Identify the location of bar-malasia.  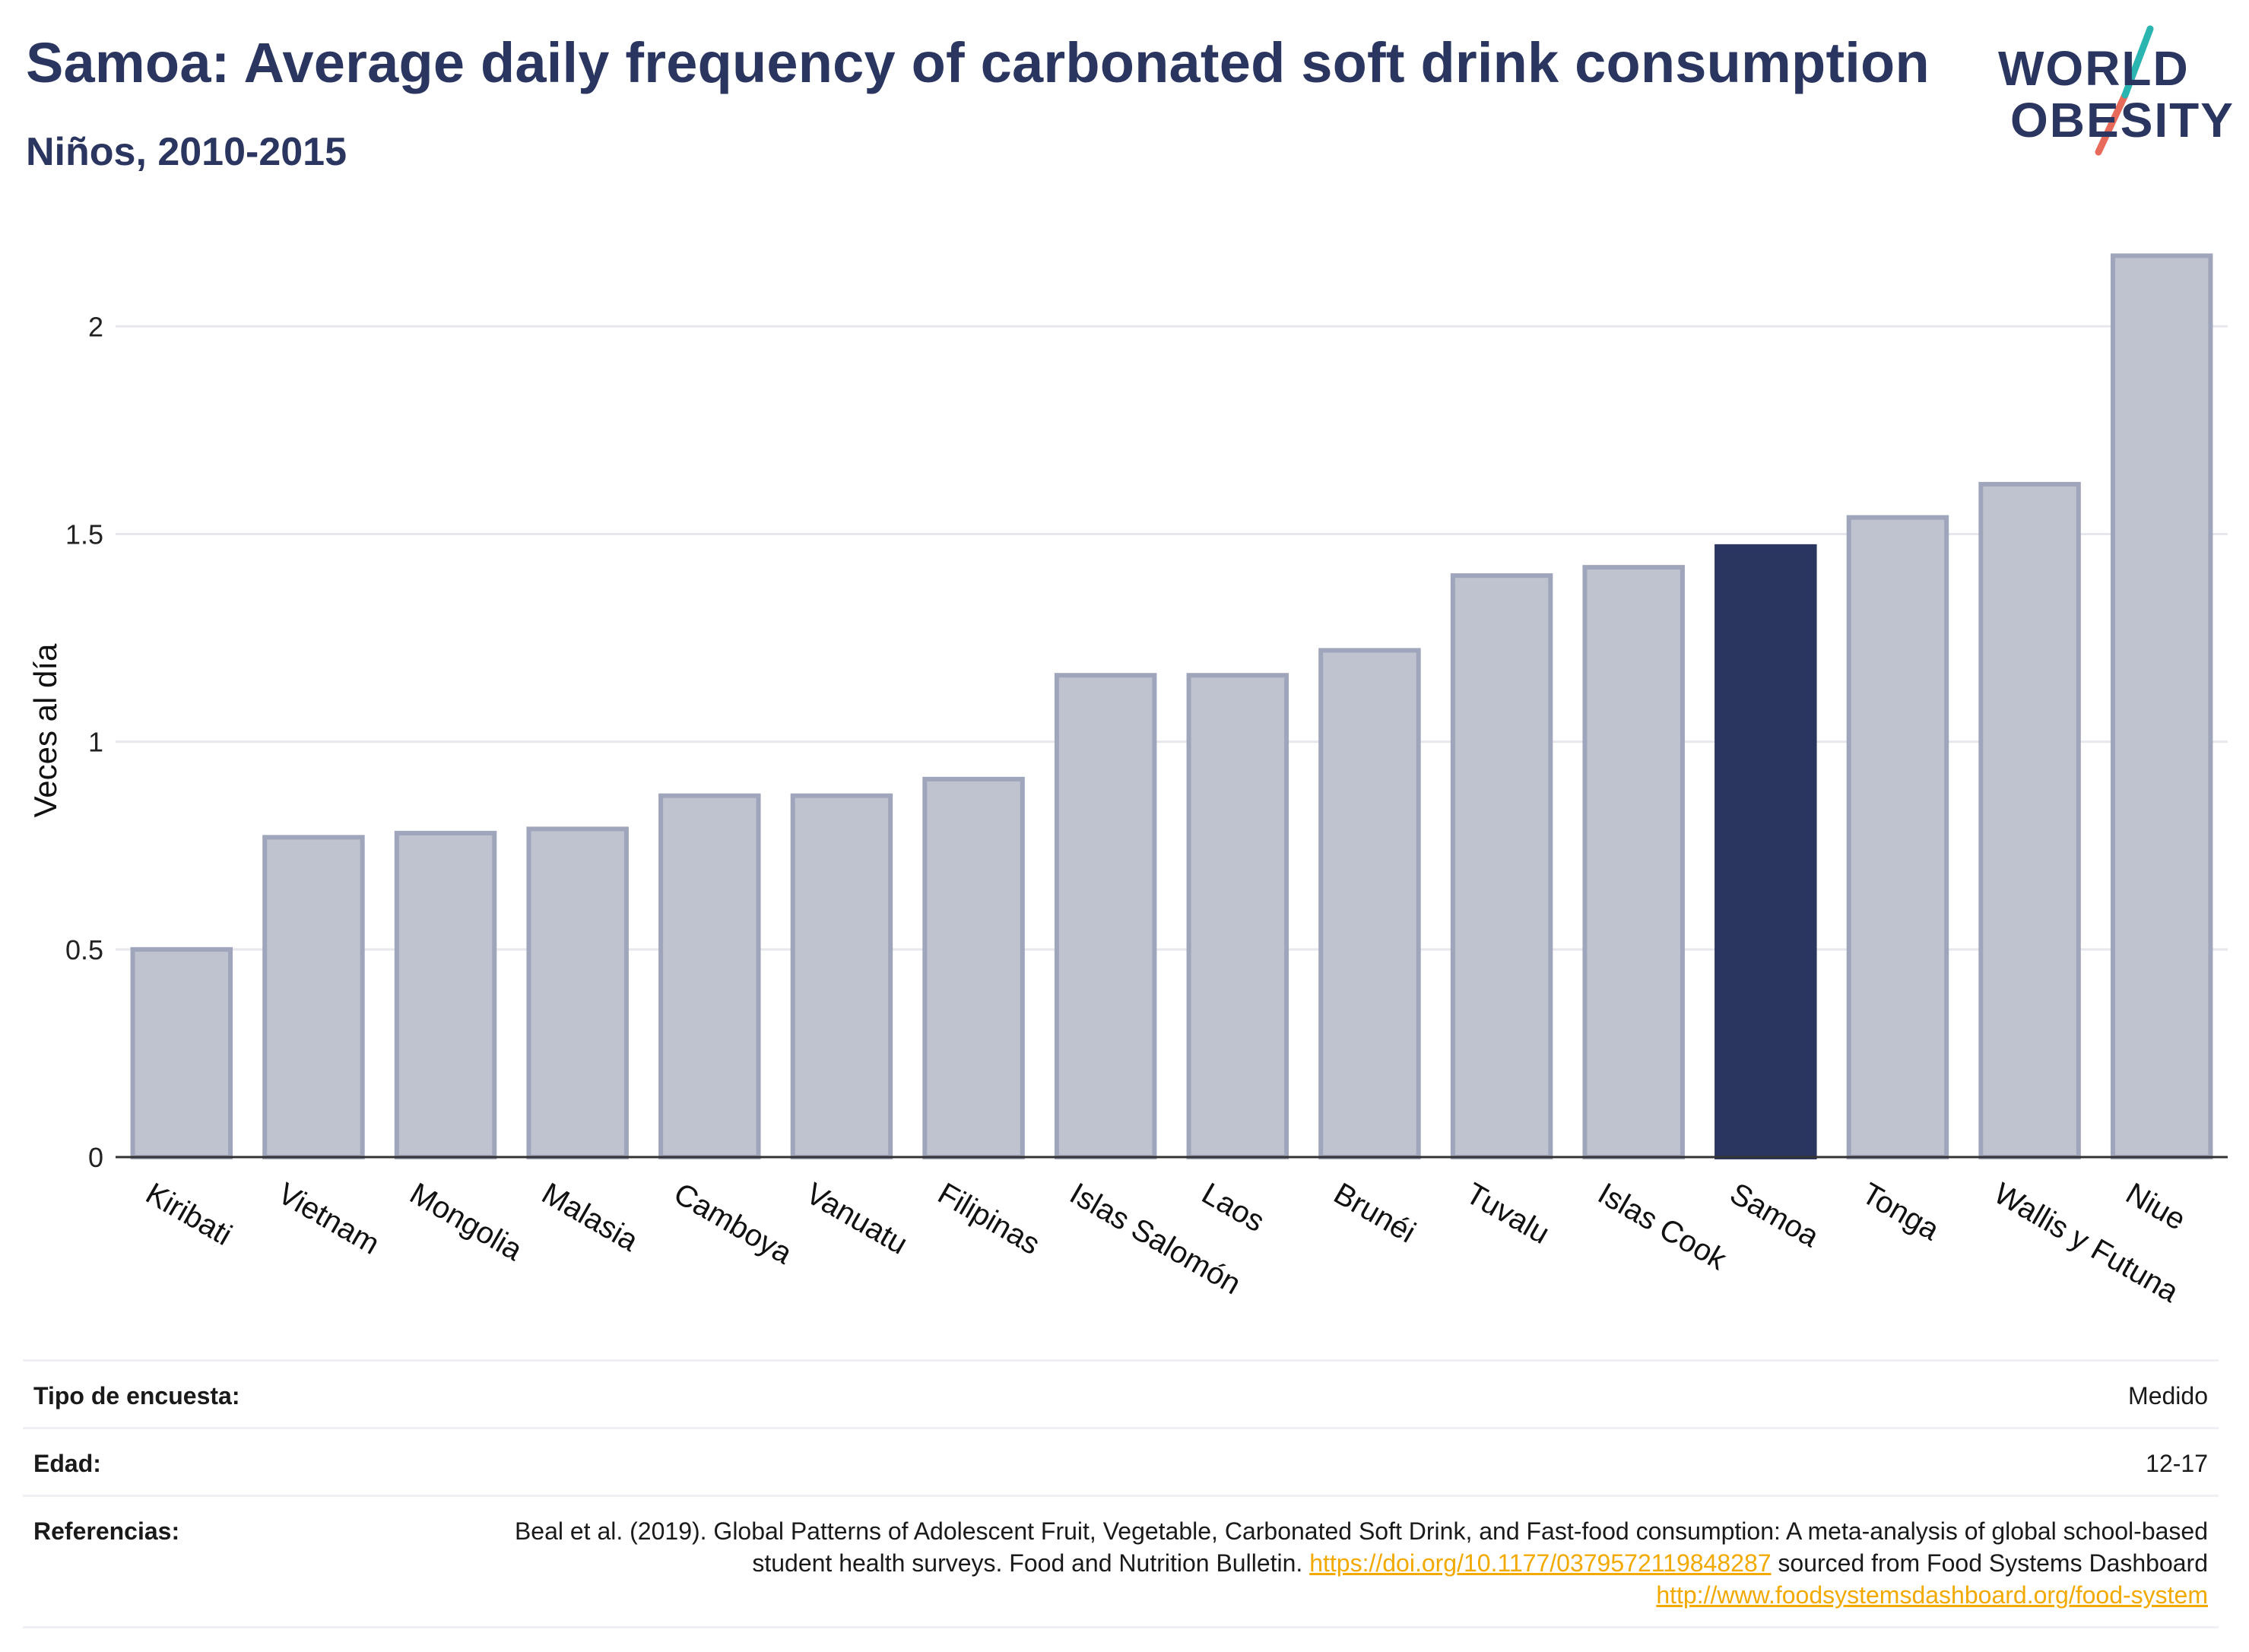
(577, 992).